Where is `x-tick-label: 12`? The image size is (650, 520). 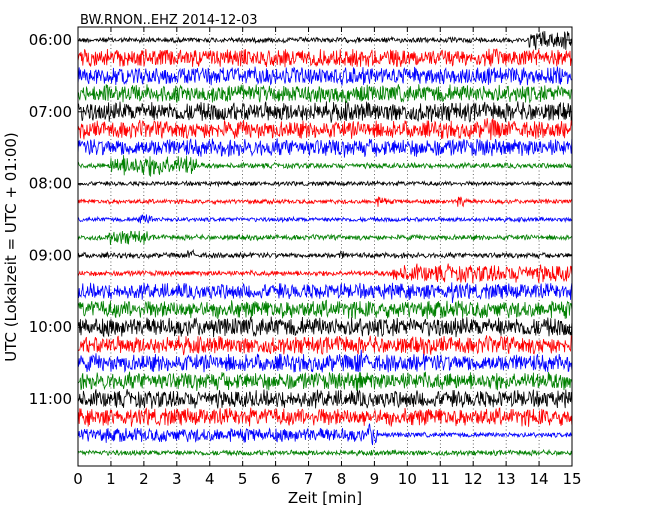 x-tick-label: 12 is located at coordinates (473, 479).